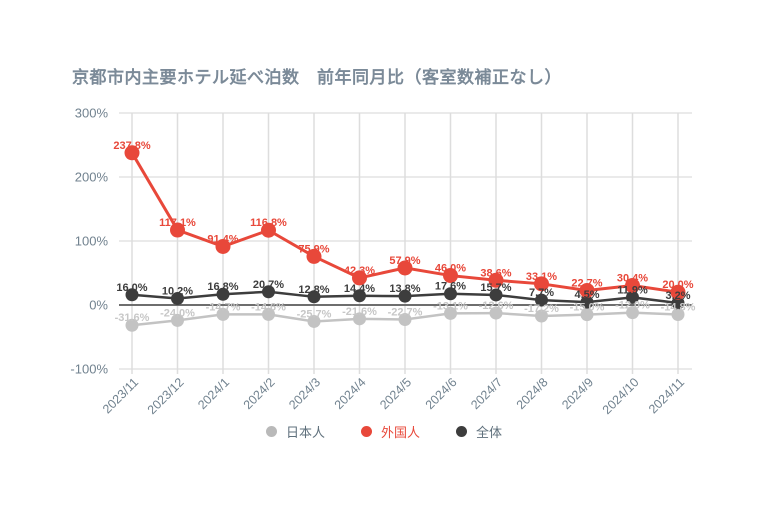 This screenshot has width=768, height=512. What do you see at coordinates (621, 396) in the screenshot?
I see `x-axis-tick-label: 2024/10` at bounding box center [621, 396].